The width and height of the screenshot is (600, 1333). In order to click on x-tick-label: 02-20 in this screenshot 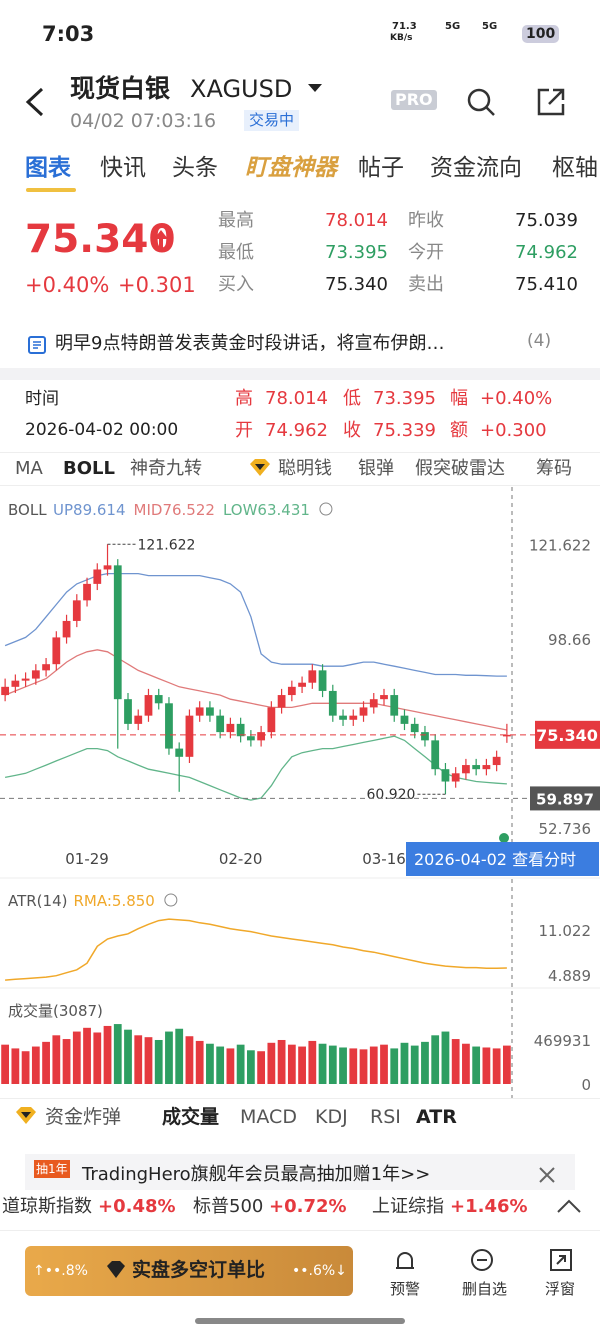, I will do `click(241, 859)`.